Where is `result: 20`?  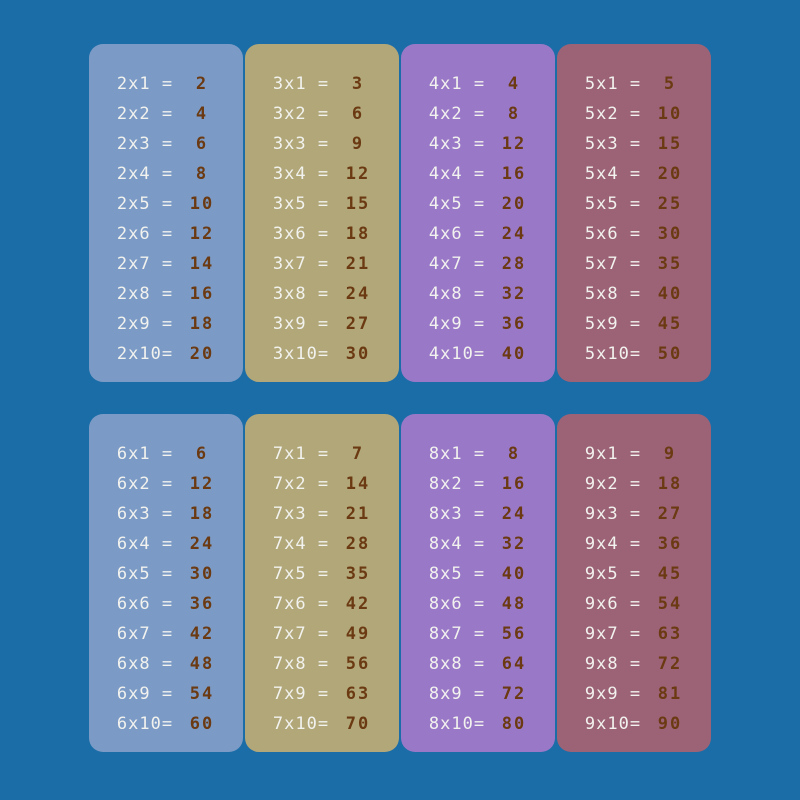 result: 20 is located at coordinates (514, 204).